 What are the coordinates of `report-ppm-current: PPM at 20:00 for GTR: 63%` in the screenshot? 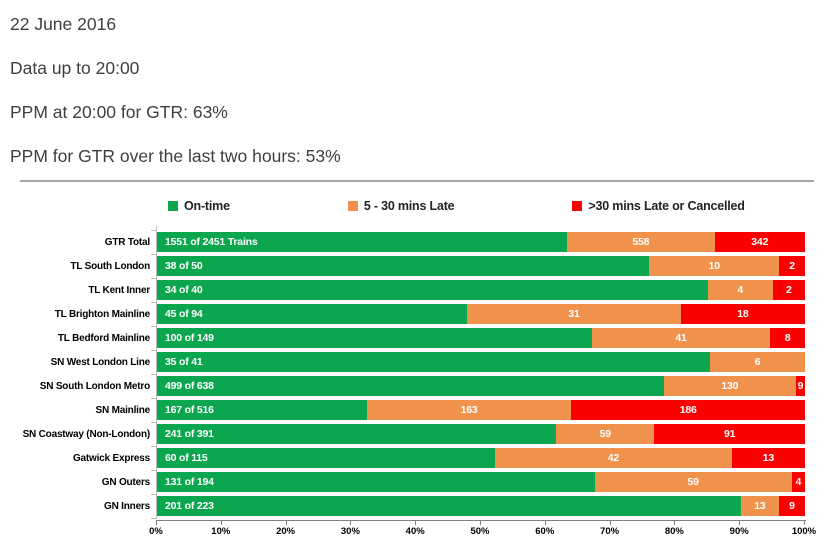 It's located at (119, 112).